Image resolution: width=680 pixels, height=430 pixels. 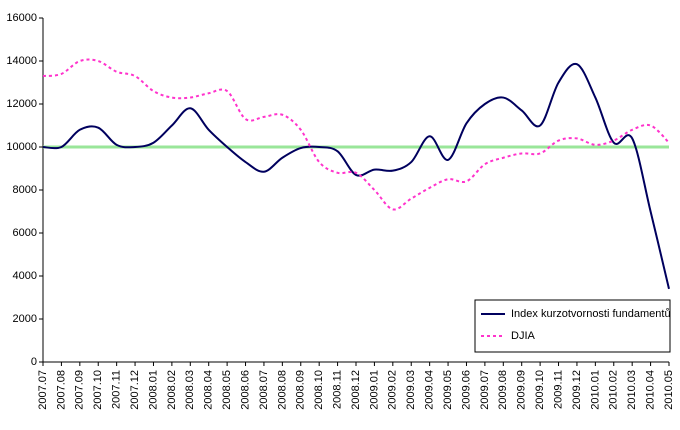 What do you see at coordinates (595, 390) in the screenshot?
I see `x-tick-label: 2010.01` at bounding box center [595, 390].